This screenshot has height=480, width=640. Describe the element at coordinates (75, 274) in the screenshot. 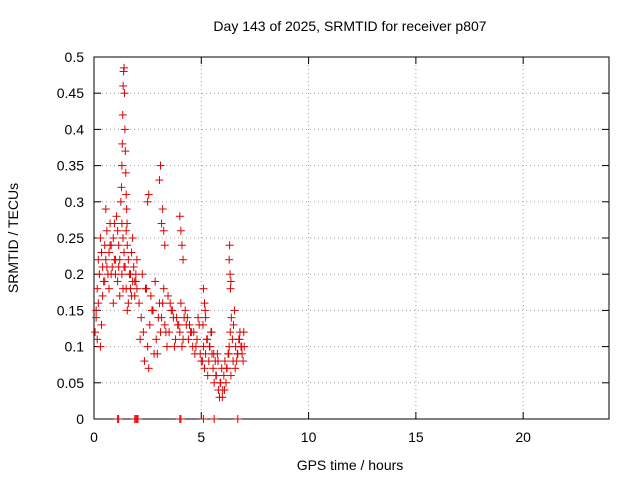

I see `y-tick-label: 0.2` at that location.